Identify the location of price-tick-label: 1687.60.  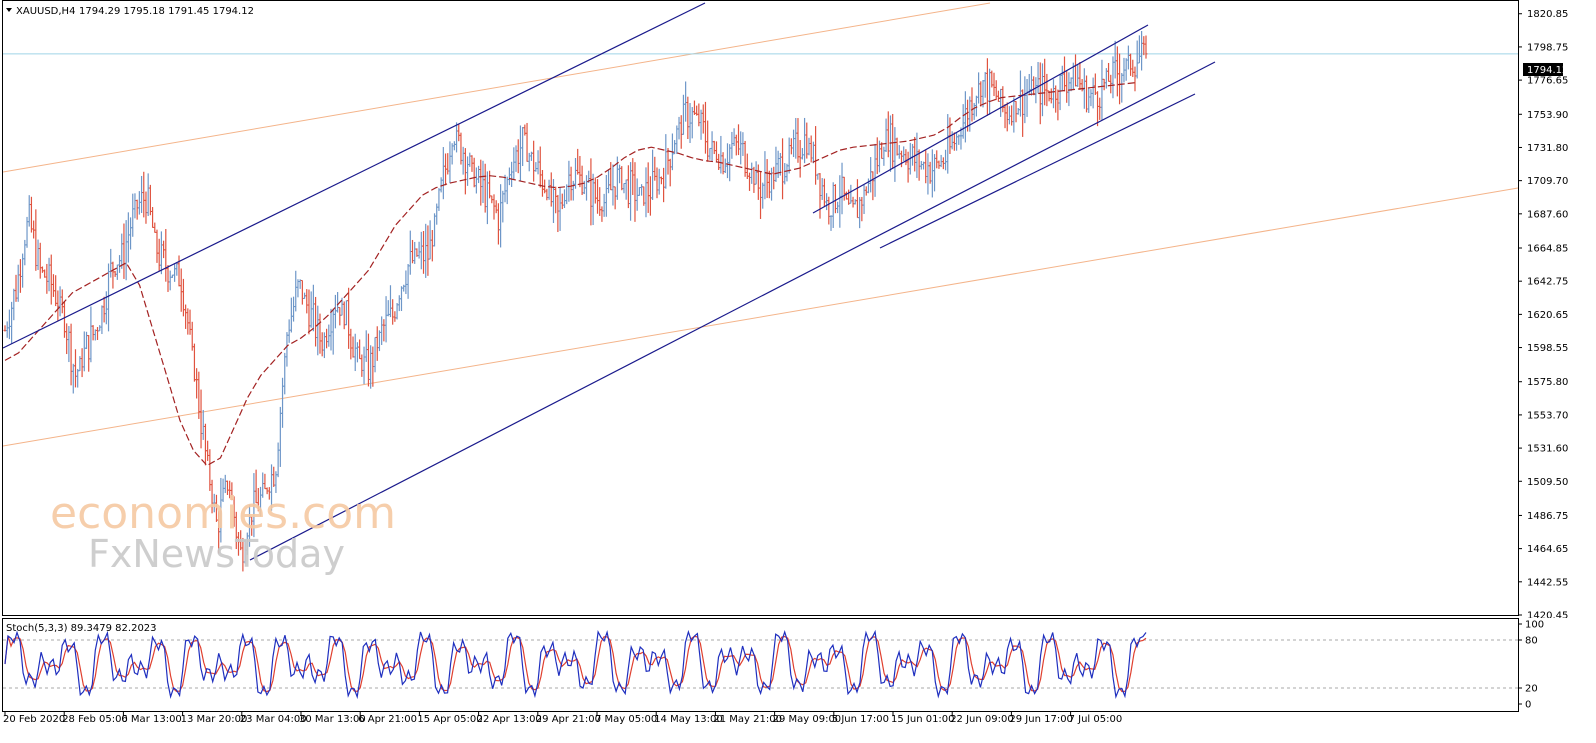
(1547, 214).